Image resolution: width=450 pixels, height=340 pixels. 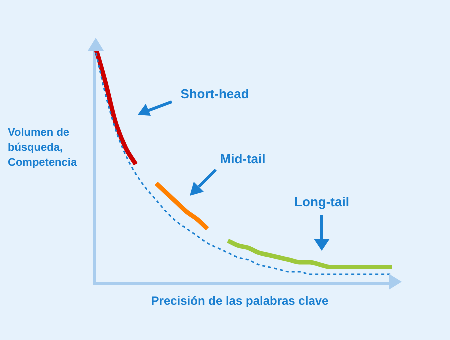 I want to click on annotation: Short-head, so click(x=215, y=94).